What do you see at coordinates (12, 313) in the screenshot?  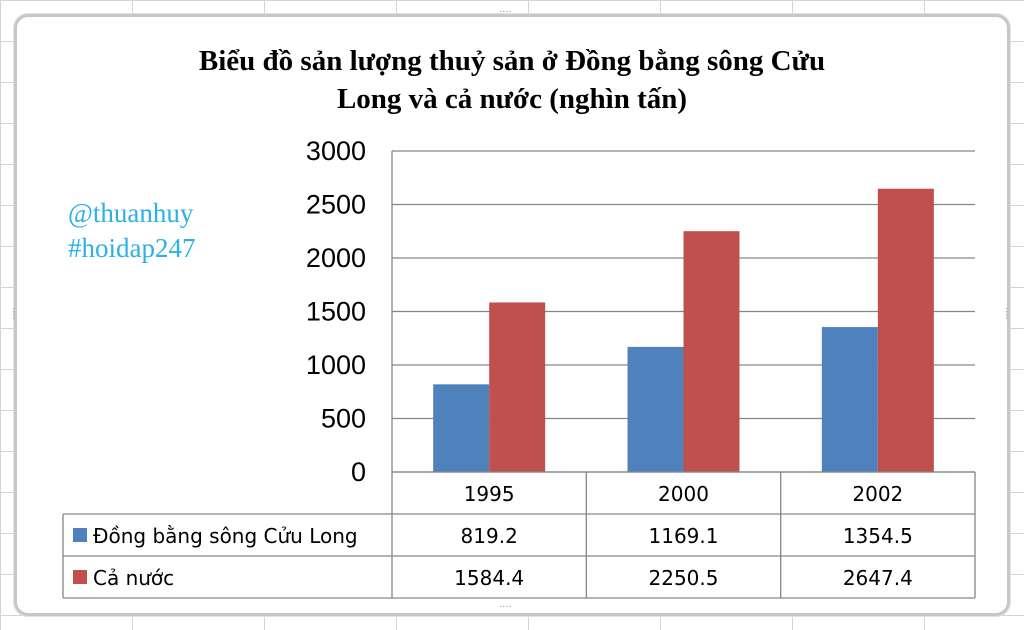 I see `resize-handle-left: ····` at bounding box center [12, 313].